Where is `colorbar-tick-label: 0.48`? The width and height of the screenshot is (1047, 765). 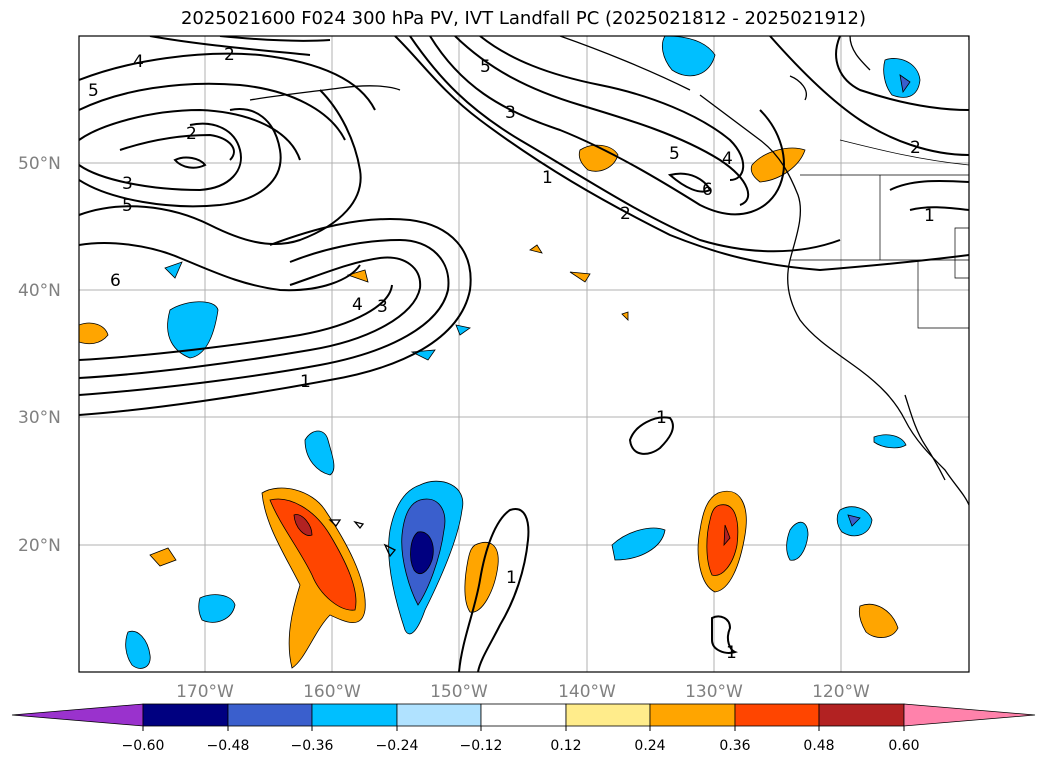 colorbar-tick-label: 0.48 is located at coordinates (818, 746).